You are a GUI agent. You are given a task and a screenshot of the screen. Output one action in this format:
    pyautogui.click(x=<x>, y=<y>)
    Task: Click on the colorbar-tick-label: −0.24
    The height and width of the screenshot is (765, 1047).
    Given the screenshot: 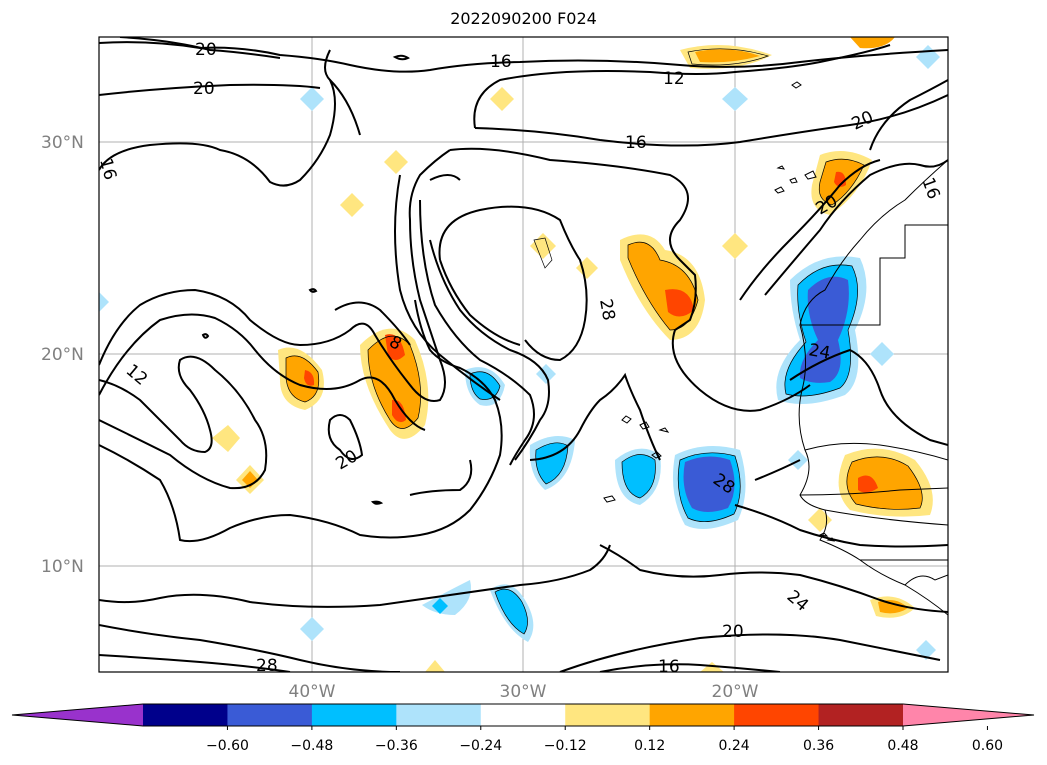 What is the action you would take?
    pyautogui.click(x=480, y=746)
    